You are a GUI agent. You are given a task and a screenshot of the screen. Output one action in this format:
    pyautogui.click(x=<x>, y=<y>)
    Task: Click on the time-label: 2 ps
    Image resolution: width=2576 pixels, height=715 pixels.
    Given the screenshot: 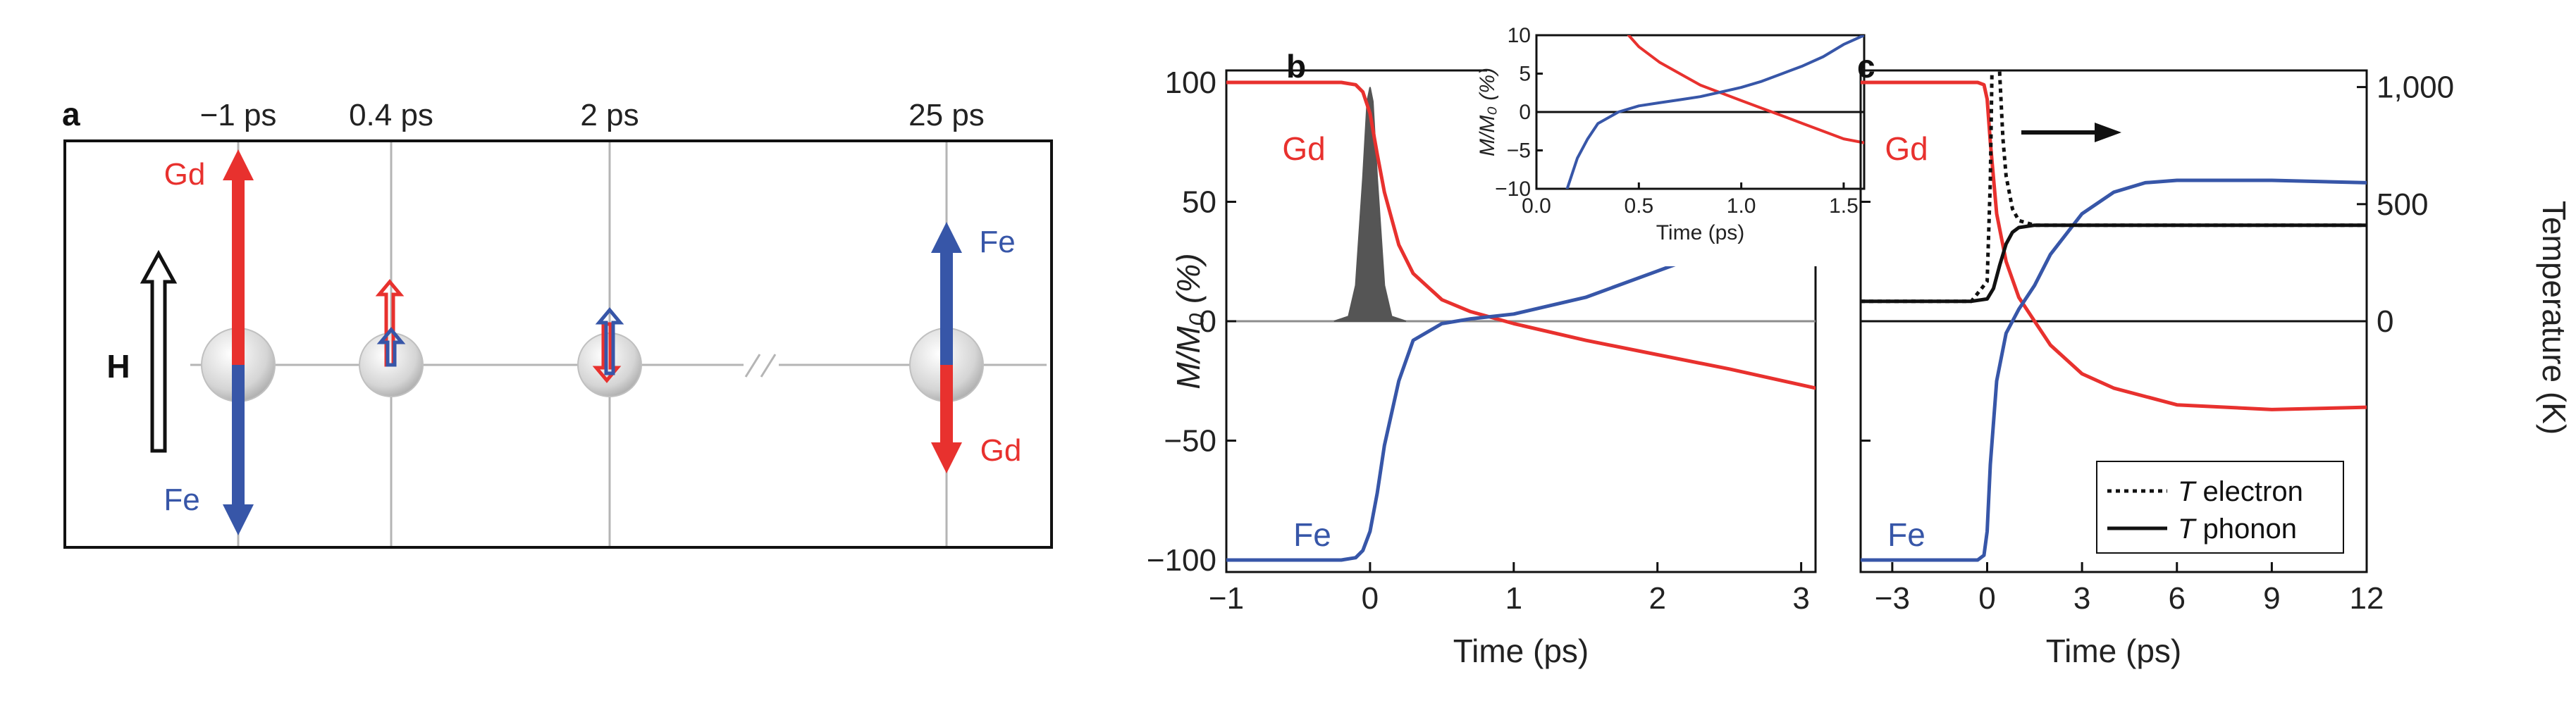 What is the action you would take?
    pyautogui.click(x=609, y=115)
    